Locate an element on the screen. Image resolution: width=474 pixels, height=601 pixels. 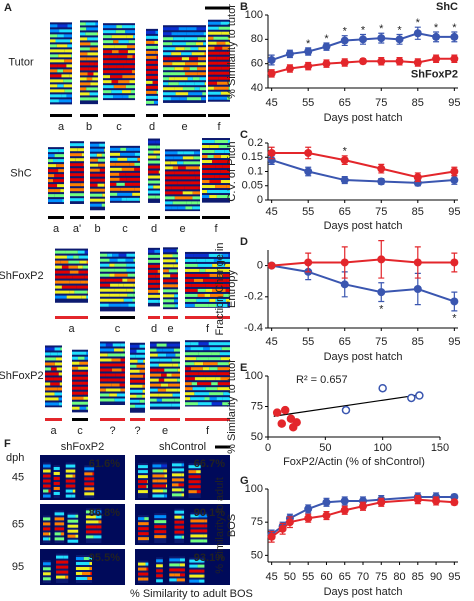
syllable-bar is located at coordinates (216, 217).